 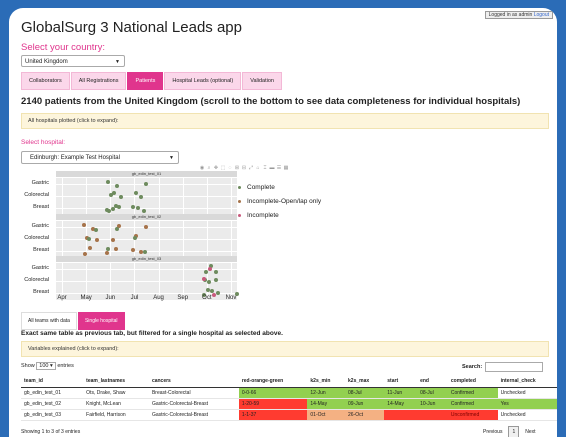 I want to click on variables-expander: Variables explained (click to expand):, so click(x=285, y=349).